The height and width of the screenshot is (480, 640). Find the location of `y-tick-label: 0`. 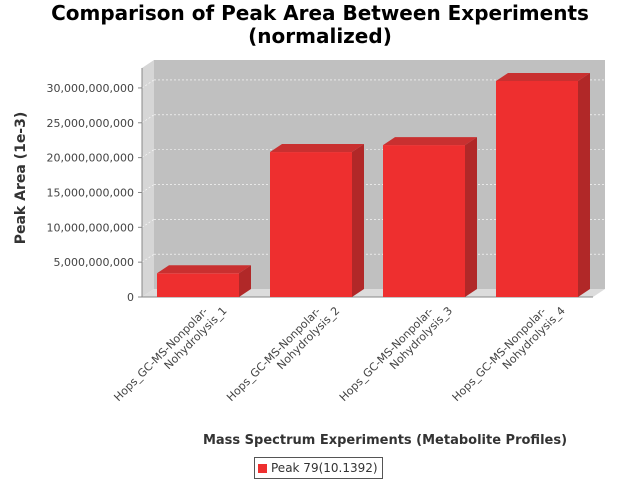

y-tick-label: 0 is located at coordinates (130, 297).